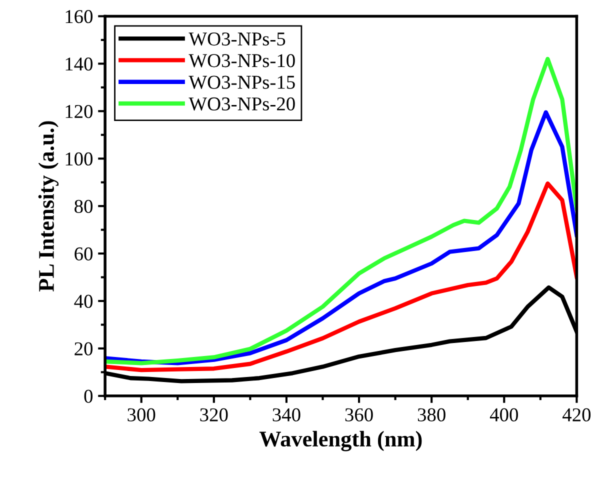  What do you see at coordinates (241, 61) in the screenshot?
I see `legend-label: WO3-NPs-10` at bounding box center [241, 61].